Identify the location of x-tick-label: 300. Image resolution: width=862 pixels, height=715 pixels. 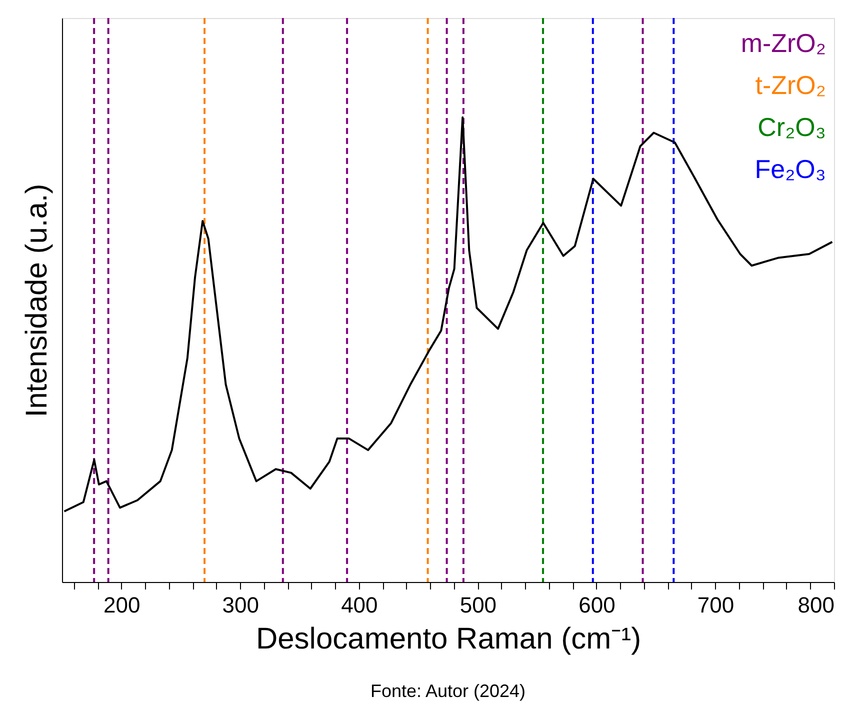
(241, 605).